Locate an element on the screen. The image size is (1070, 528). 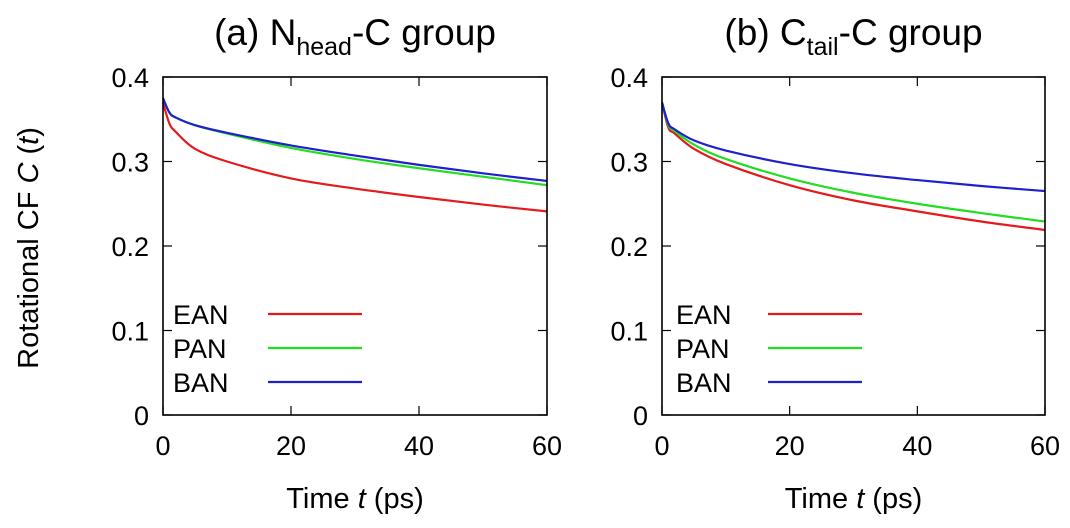
panel-title: (a) Nhead-C group is located at coordinates (355, 36).